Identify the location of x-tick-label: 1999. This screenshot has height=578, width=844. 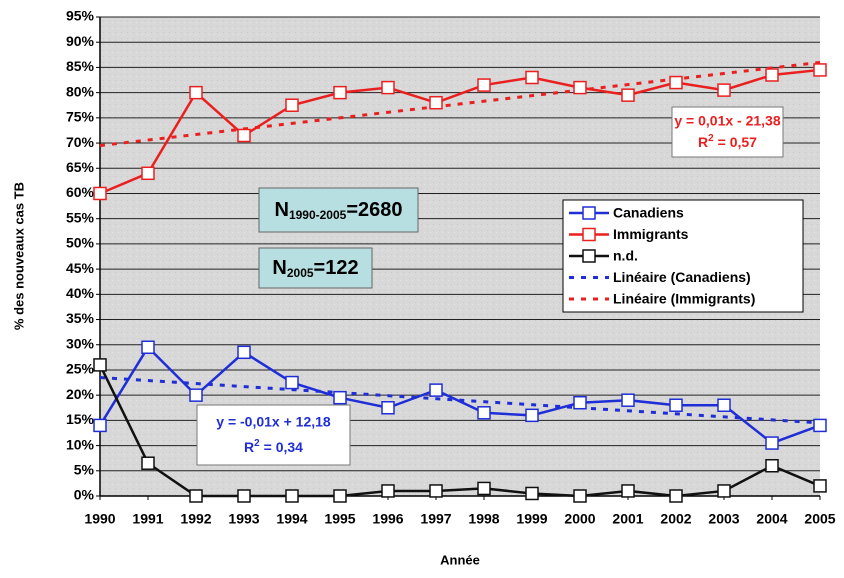
(531, 519).